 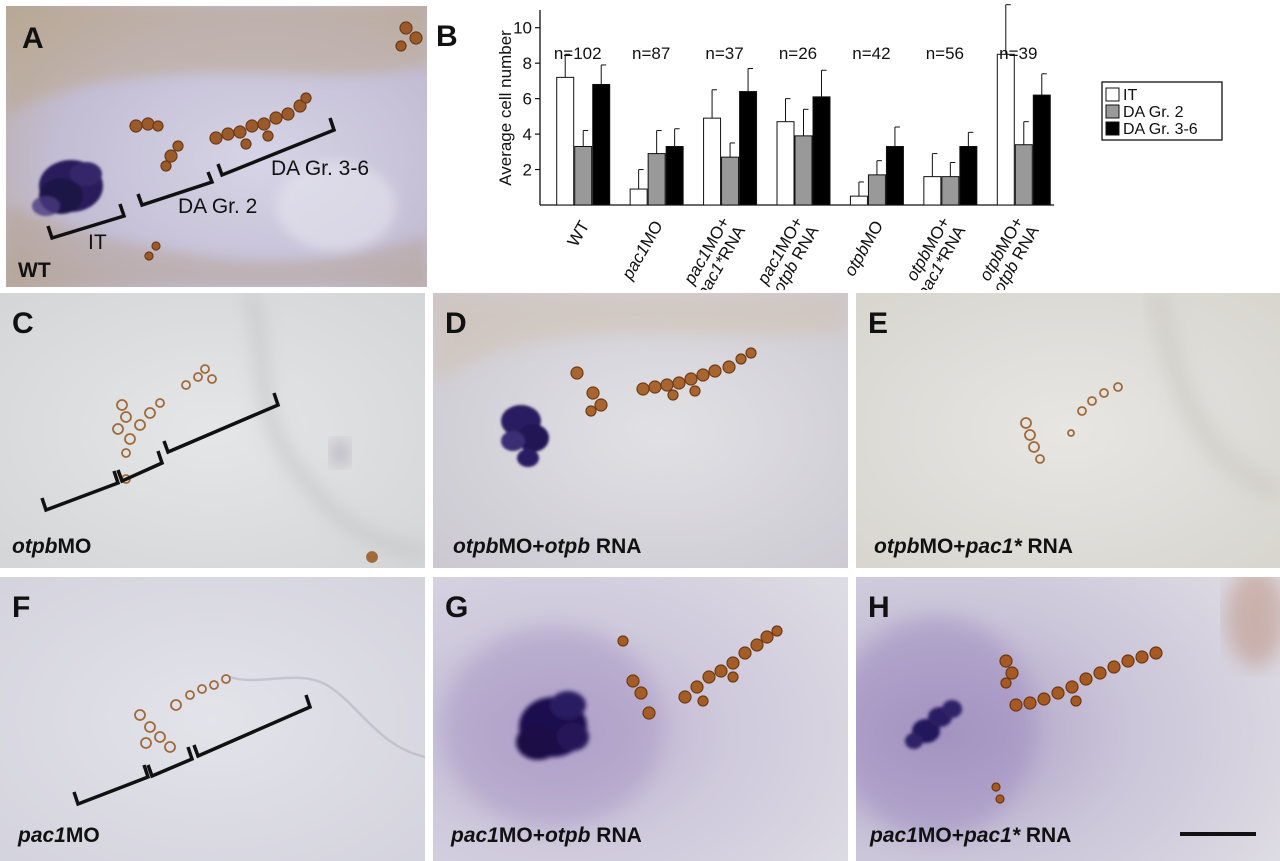 What do you see at coordinates (1160, 129) in the screenshot?
I see `legend-label: DA Gr. 3-6` at bounding box center [1160, 129].